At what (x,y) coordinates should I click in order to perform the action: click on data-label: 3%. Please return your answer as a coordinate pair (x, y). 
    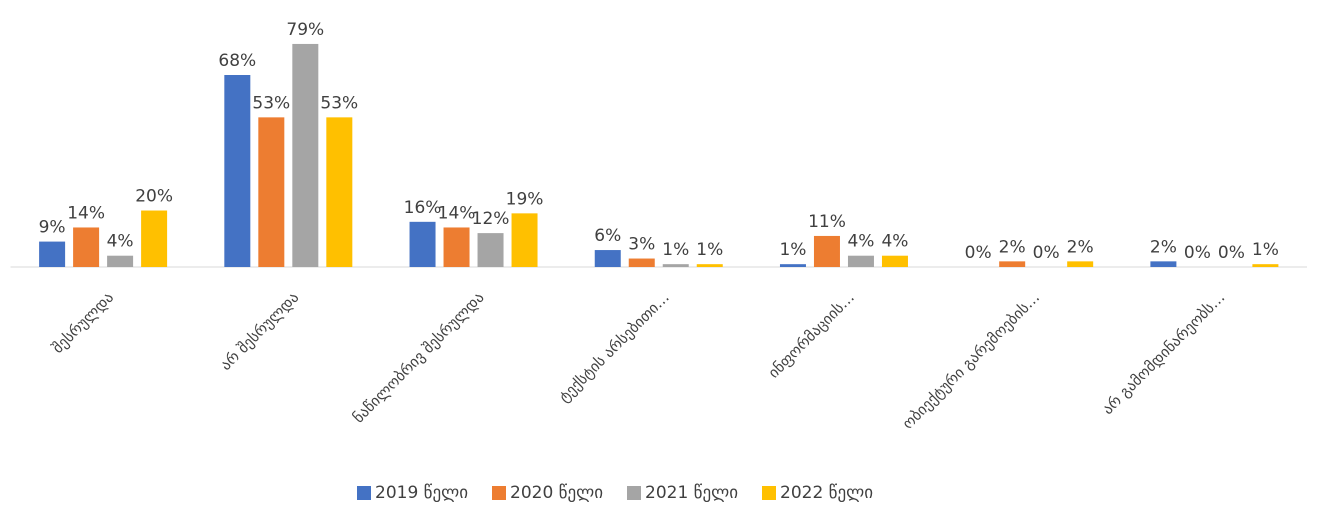
    Looking at the image, I should click on (641, 245).